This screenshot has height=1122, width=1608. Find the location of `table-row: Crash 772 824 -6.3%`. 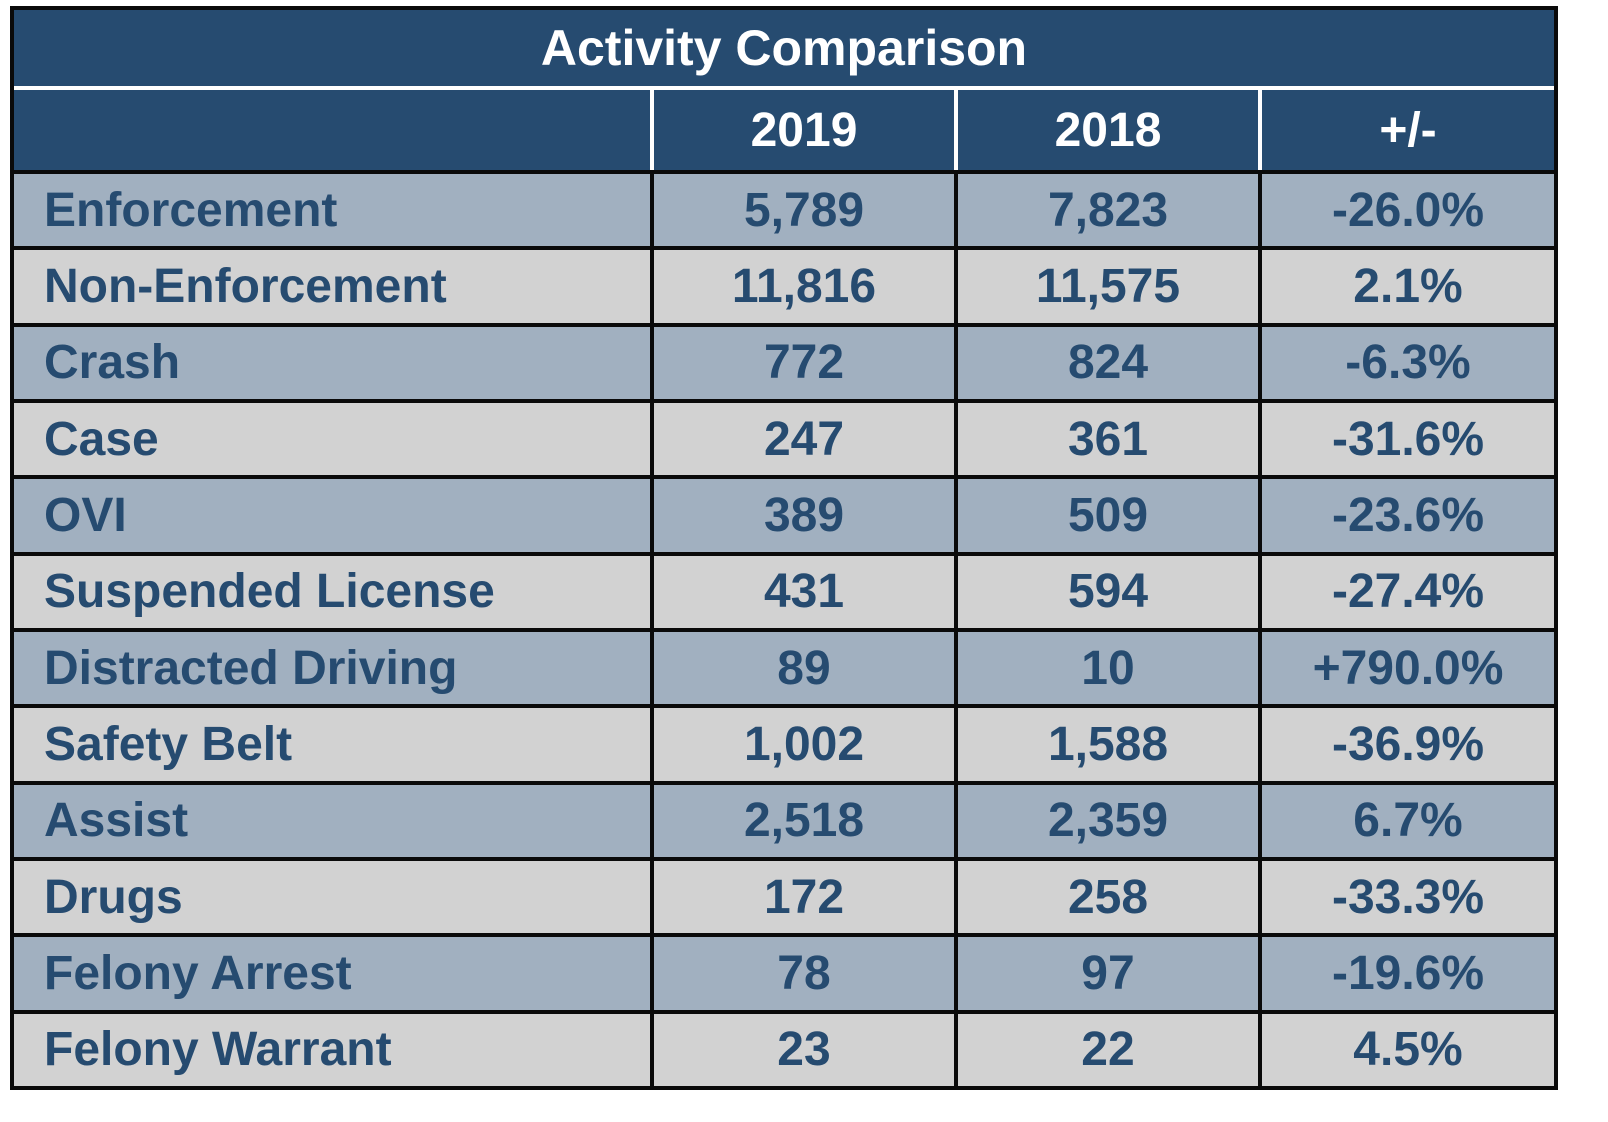

table-row: Crash 772 824 -6.3% is located at coordinates (784, 360).